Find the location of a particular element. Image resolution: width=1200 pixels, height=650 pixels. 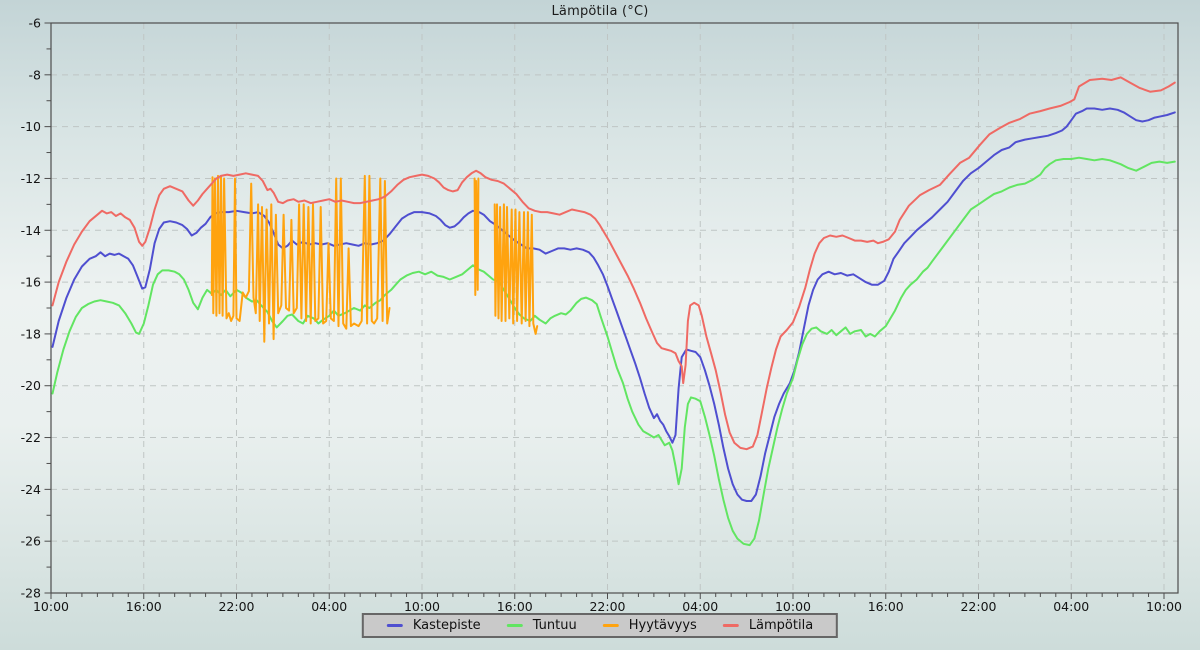

y-axis-tick-label: -14 is located at coordinates (31, 230).